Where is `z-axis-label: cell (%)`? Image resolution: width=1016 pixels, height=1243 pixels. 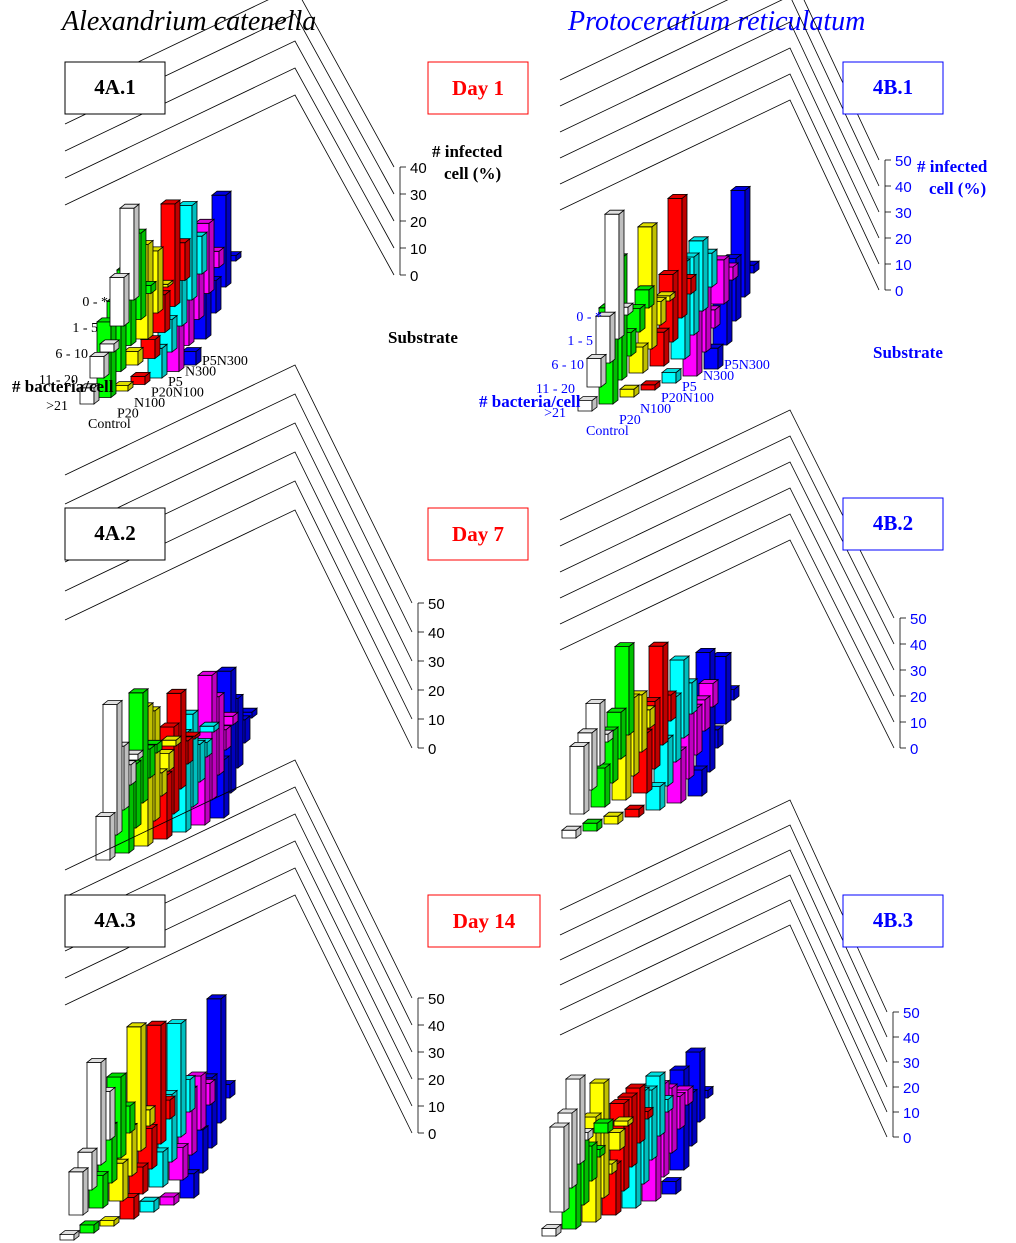 z-axis-label: cell (%) is located at coordinates (472, 173).